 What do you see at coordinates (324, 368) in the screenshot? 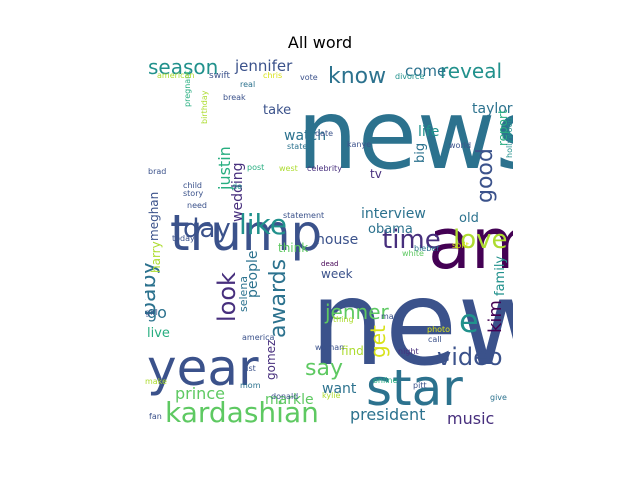
I see `word-say: say` at bounding box center [324, 368].